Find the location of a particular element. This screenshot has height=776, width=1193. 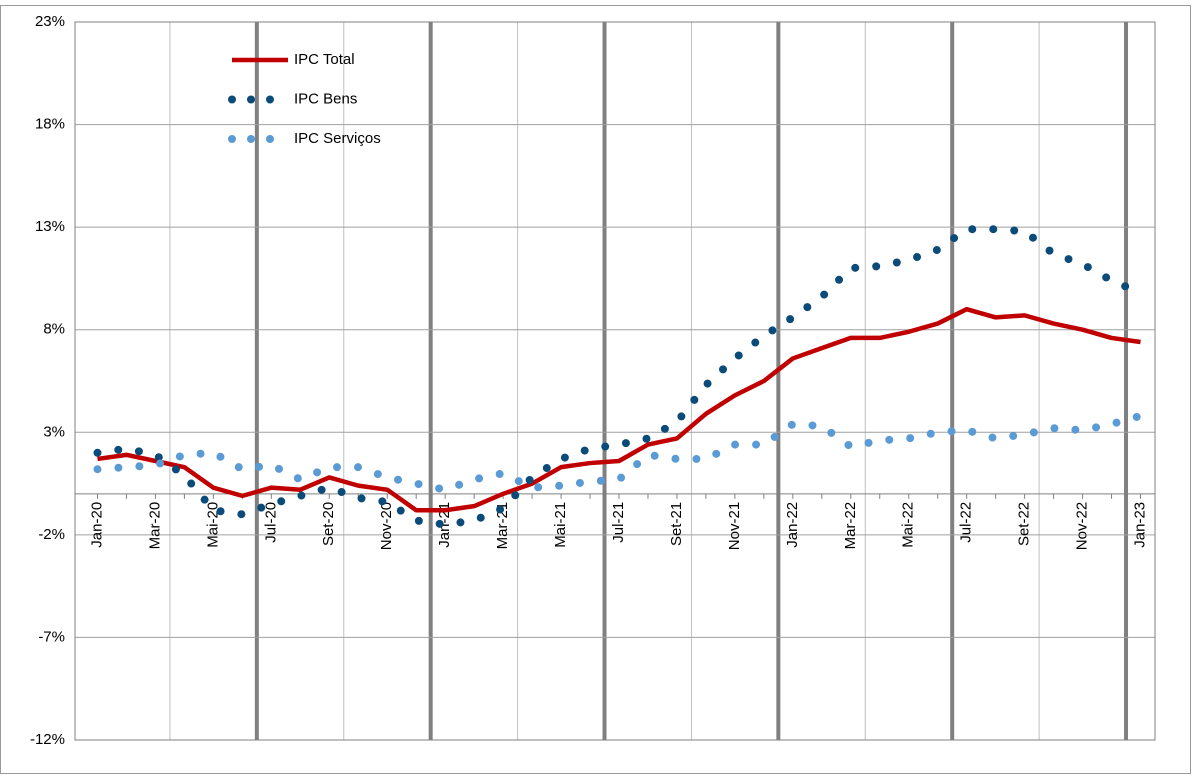

x-tick-label: Jul-22 is located at coordinates (966, 522).